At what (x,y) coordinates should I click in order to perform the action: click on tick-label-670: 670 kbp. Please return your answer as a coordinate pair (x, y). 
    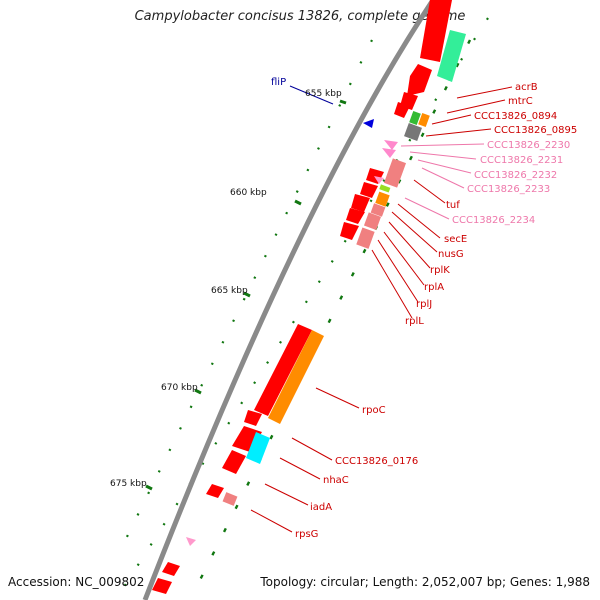
    Looking at the image, I should click on (179, 388).